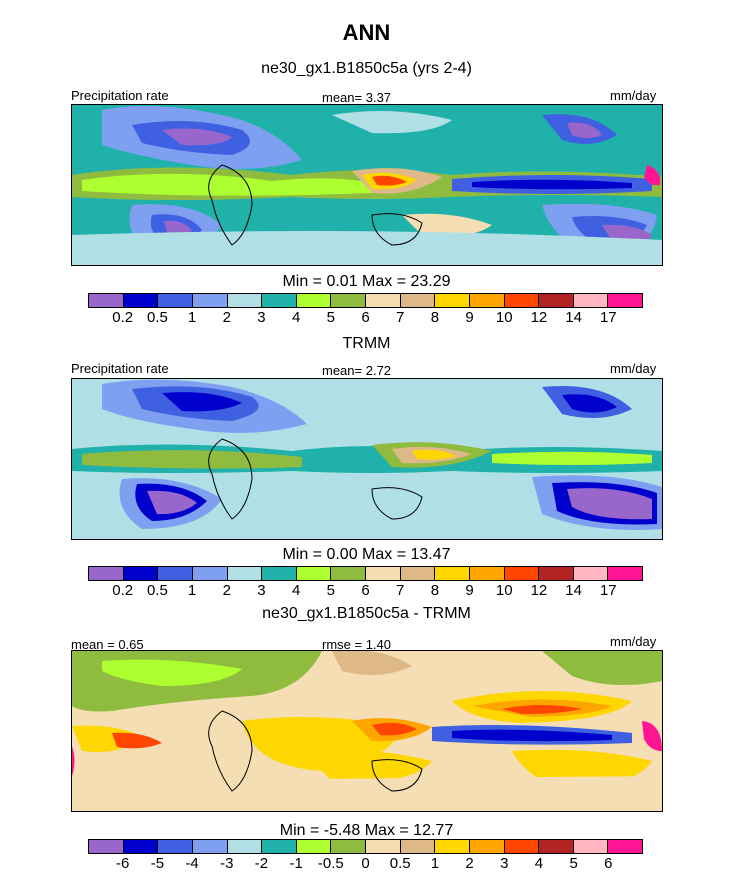 The height and width of the screenshot is (884, 733). I want to click on panel1-left-label: Precipitation rate, so click(120, 95).